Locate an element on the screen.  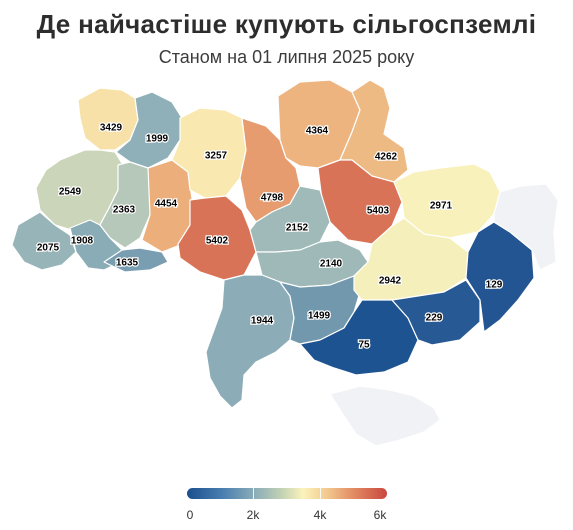
region-donetsk is located at coordinates (500, 277).